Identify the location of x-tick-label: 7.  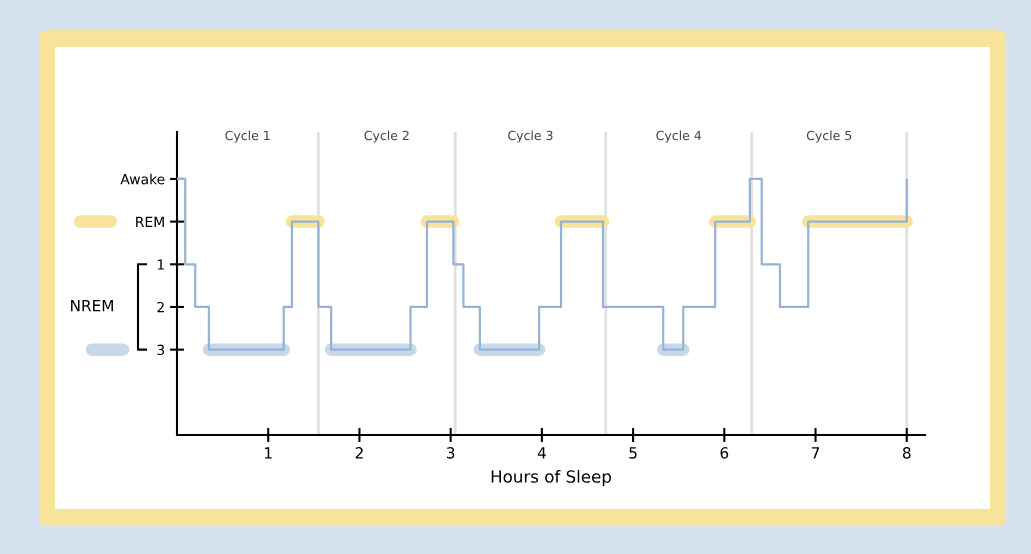
(815, 453).